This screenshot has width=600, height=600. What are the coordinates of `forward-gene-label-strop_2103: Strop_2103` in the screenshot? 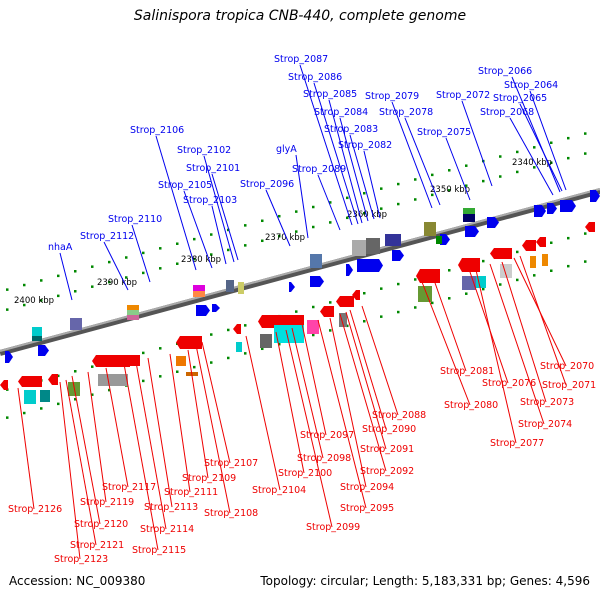 It's located at (210, 200).